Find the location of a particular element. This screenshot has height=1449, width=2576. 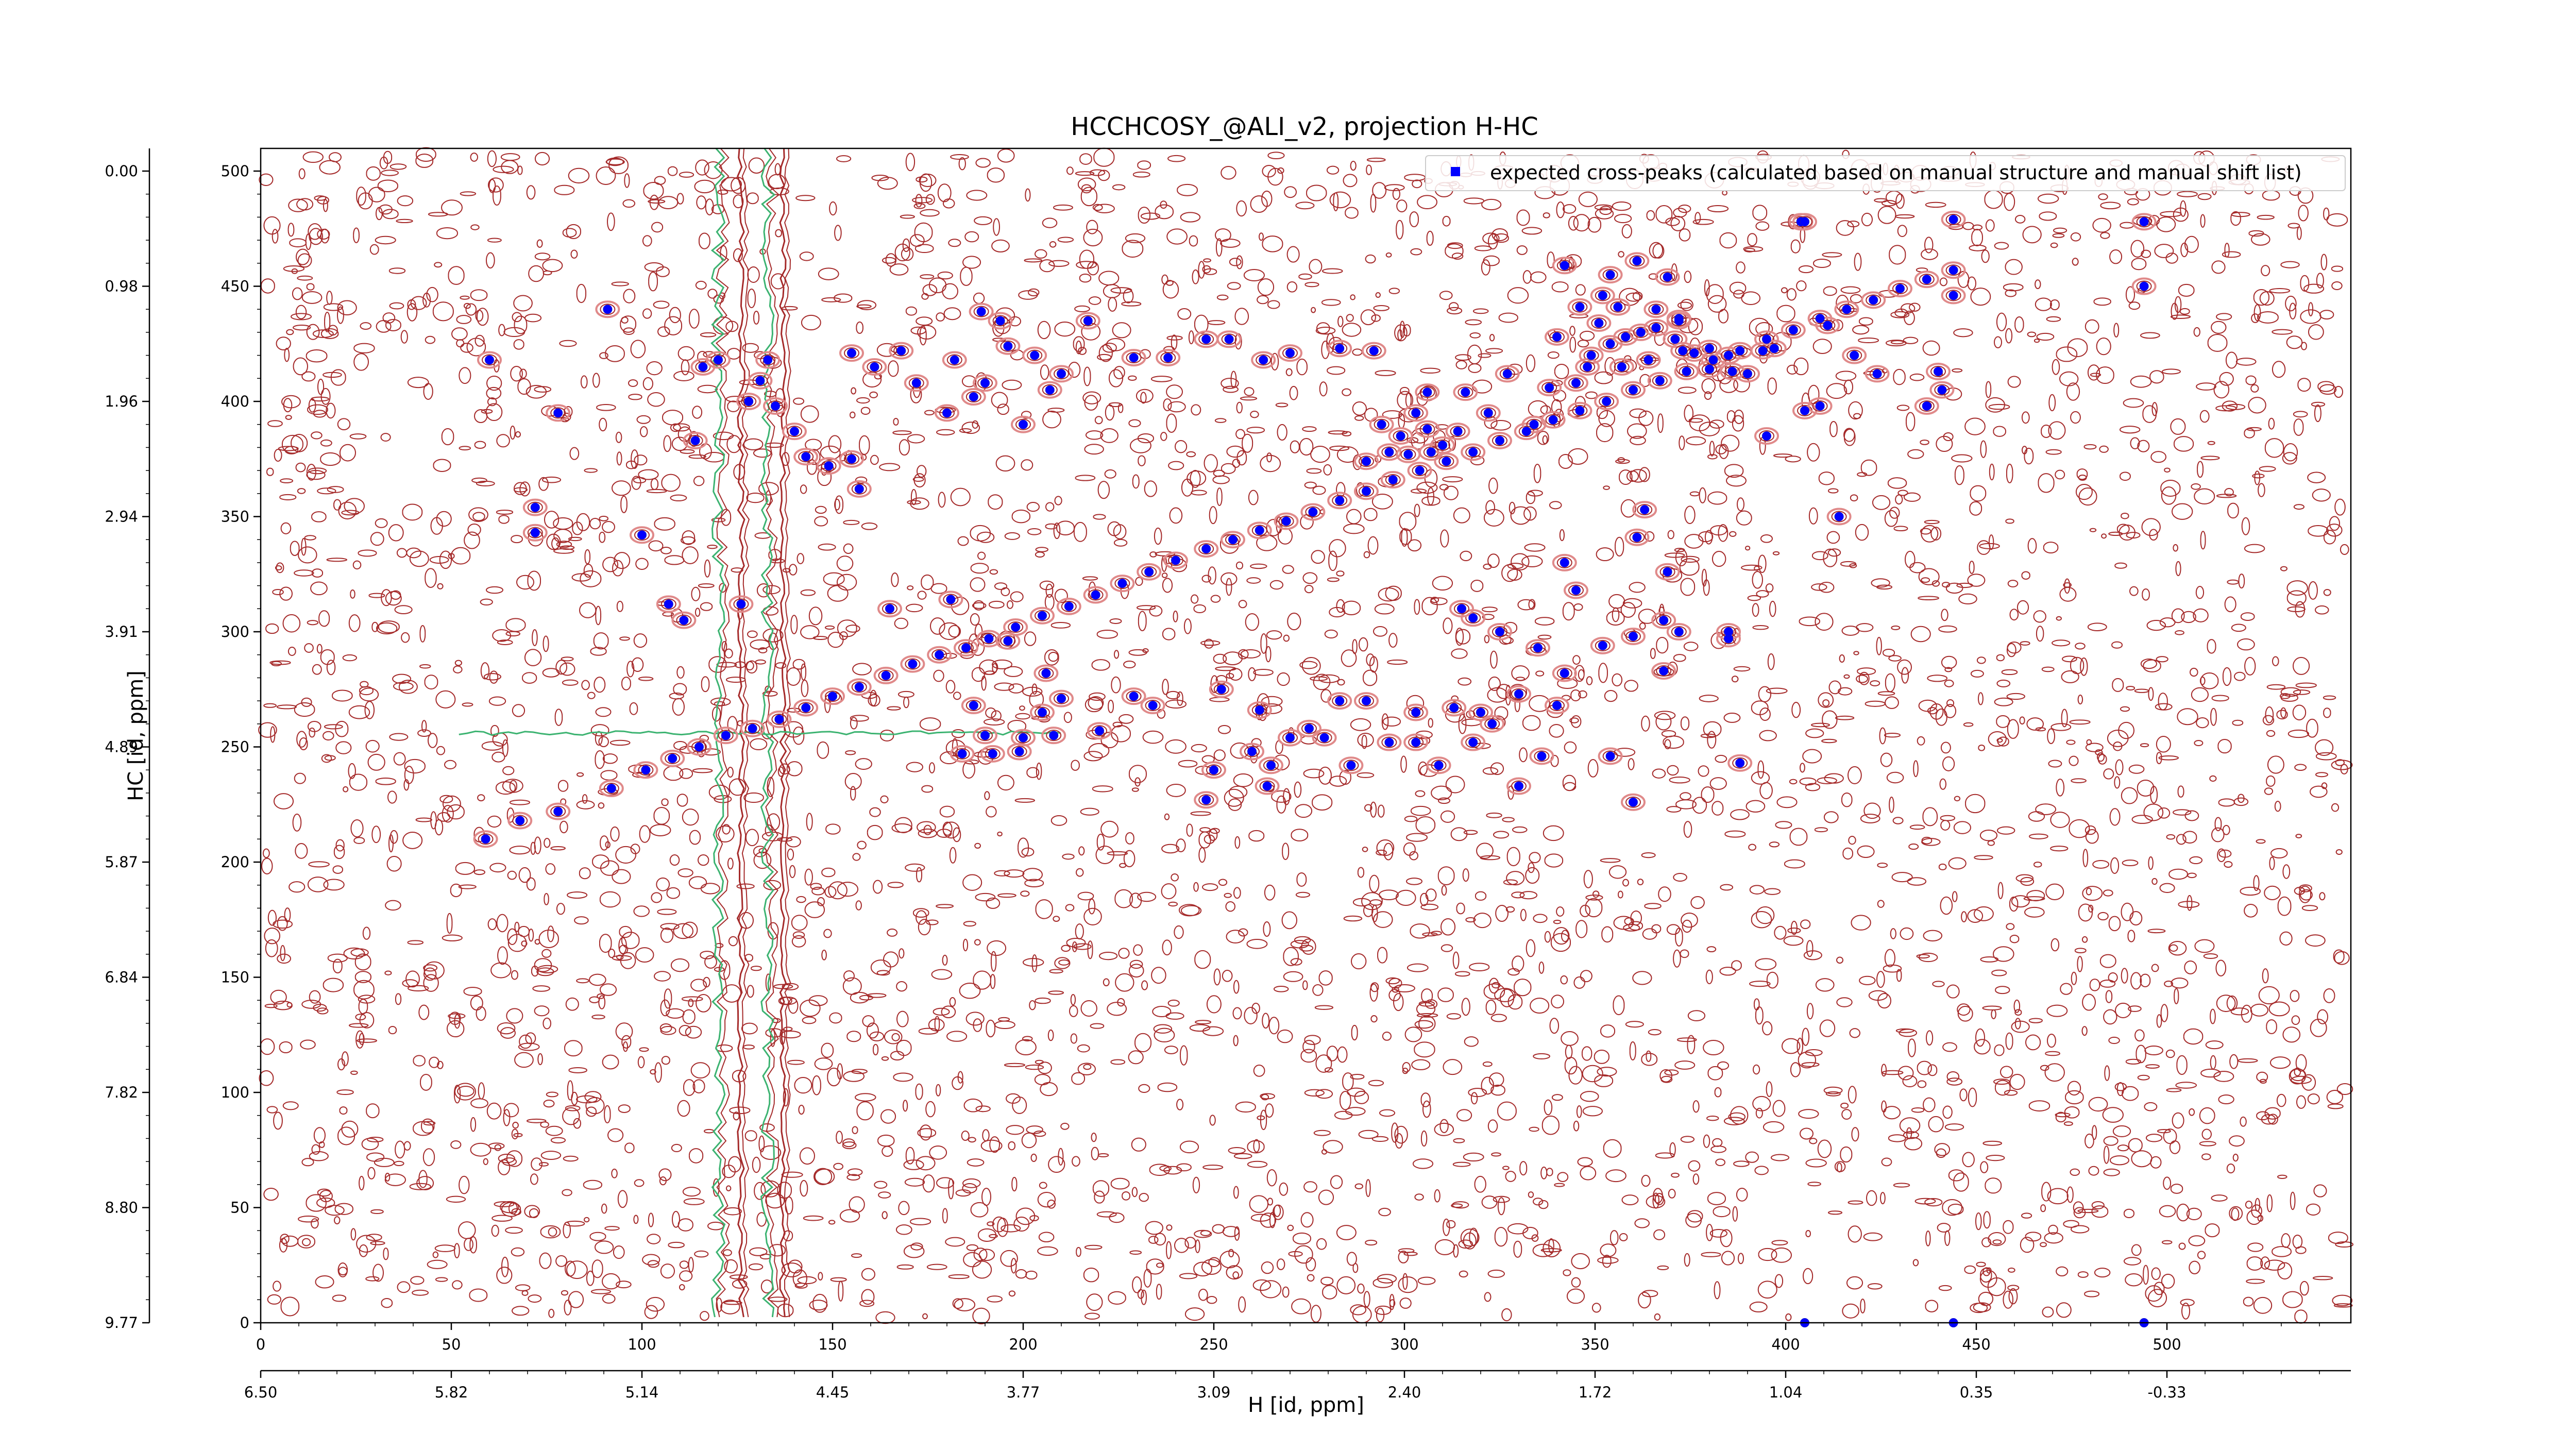

x-tick-label: 0 is located at coordinates (260, 1344).